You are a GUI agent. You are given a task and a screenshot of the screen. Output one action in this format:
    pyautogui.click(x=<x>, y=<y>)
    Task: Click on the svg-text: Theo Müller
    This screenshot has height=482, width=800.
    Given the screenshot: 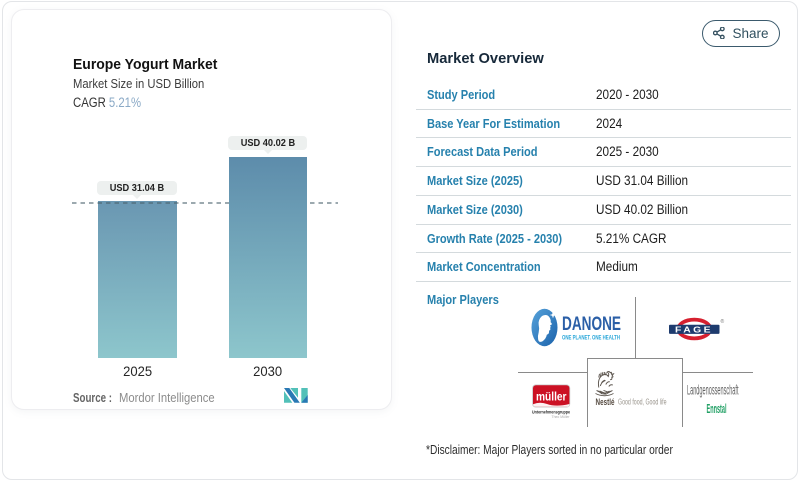 What is the action you would take?
    pyautogui.click(x=561, y=417)
    